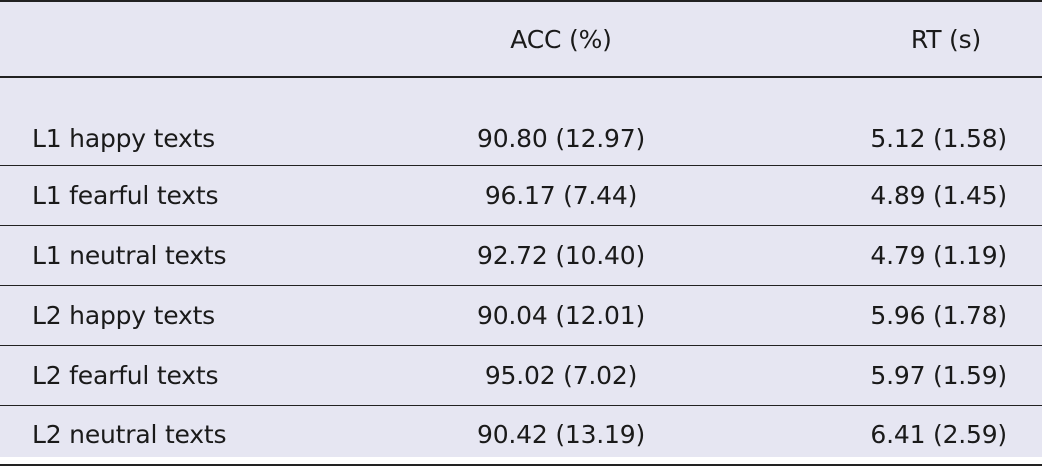 This screenshot has width=1042, height=466. Describe the element at coordinates (954, 435) in the screenshot. I see `cell-rt: 6.41 (2.59)` at that location.